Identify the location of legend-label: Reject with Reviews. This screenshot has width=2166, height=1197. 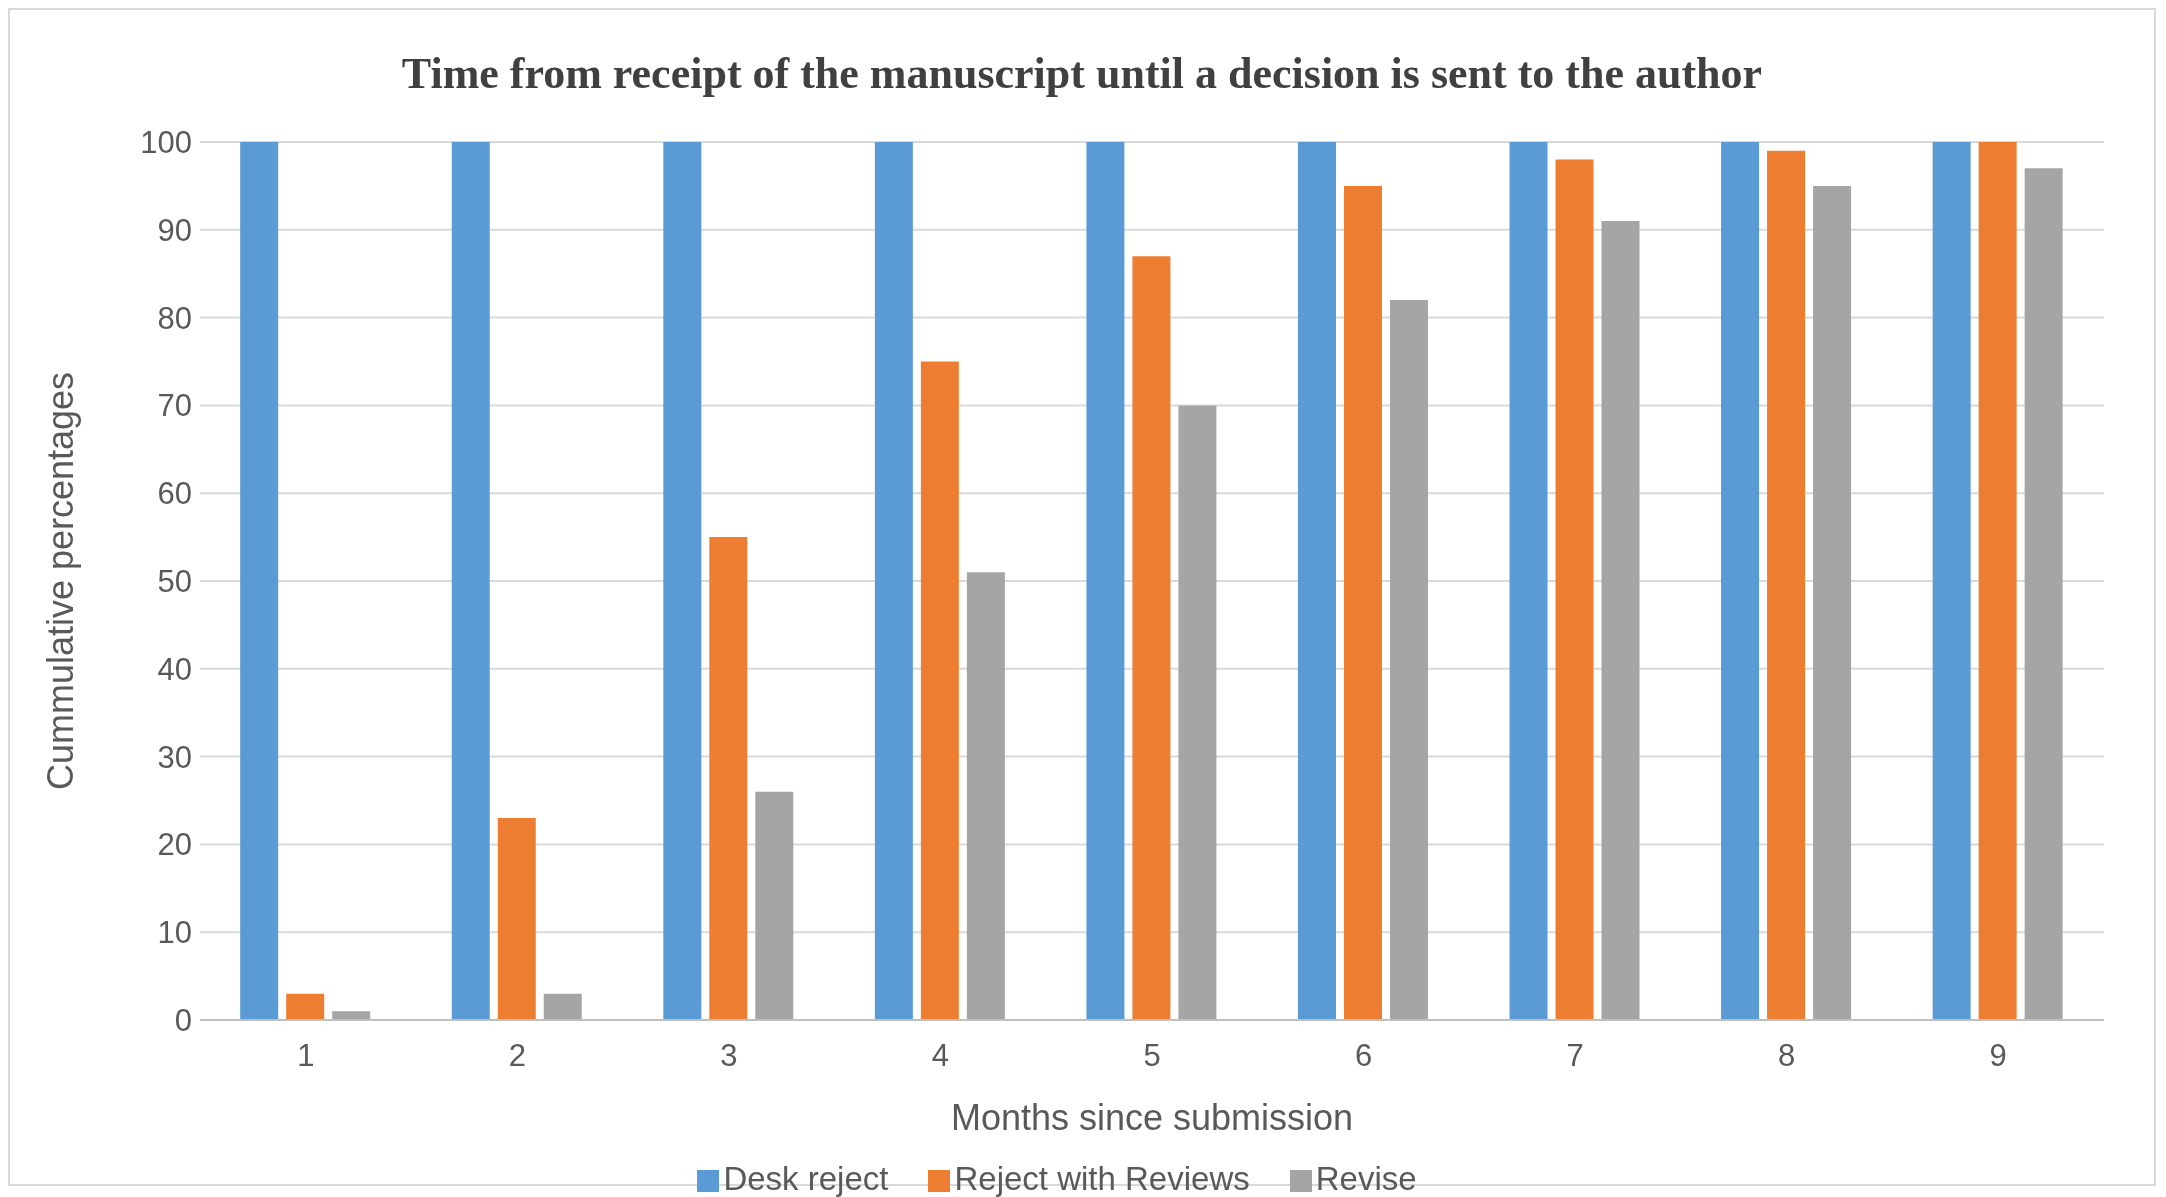
(1102, 1178).